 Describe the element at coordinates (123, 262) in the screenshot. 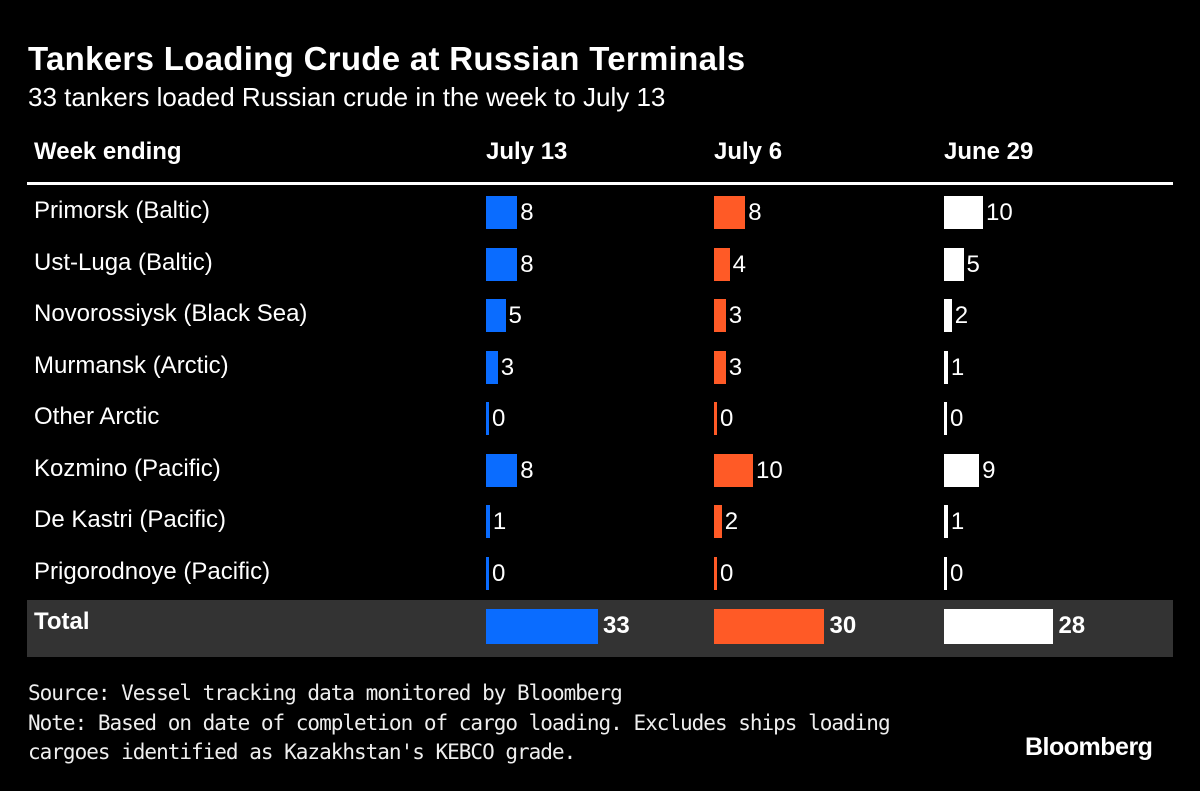

I see `row-label: Ust-Luga (Baltic)` at that location.